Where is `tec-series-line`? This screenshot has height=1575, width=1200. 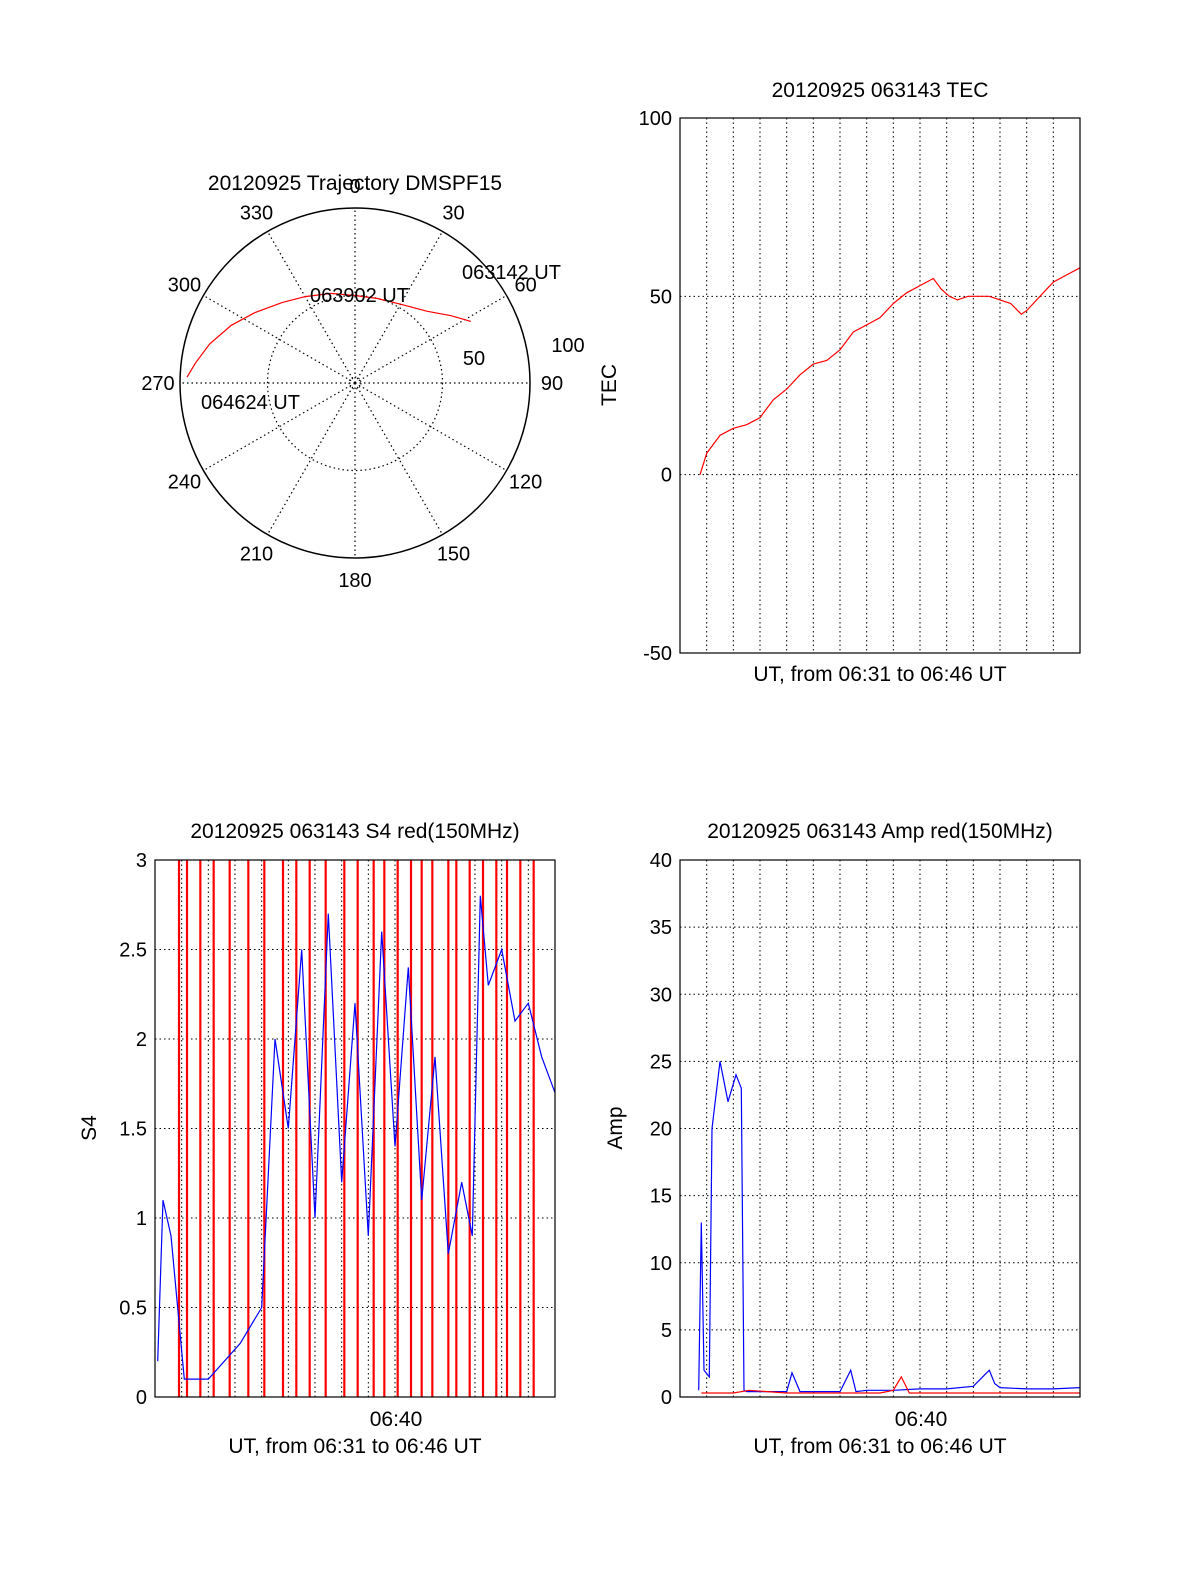 tec-series-line is located at coordinates (890, 371).